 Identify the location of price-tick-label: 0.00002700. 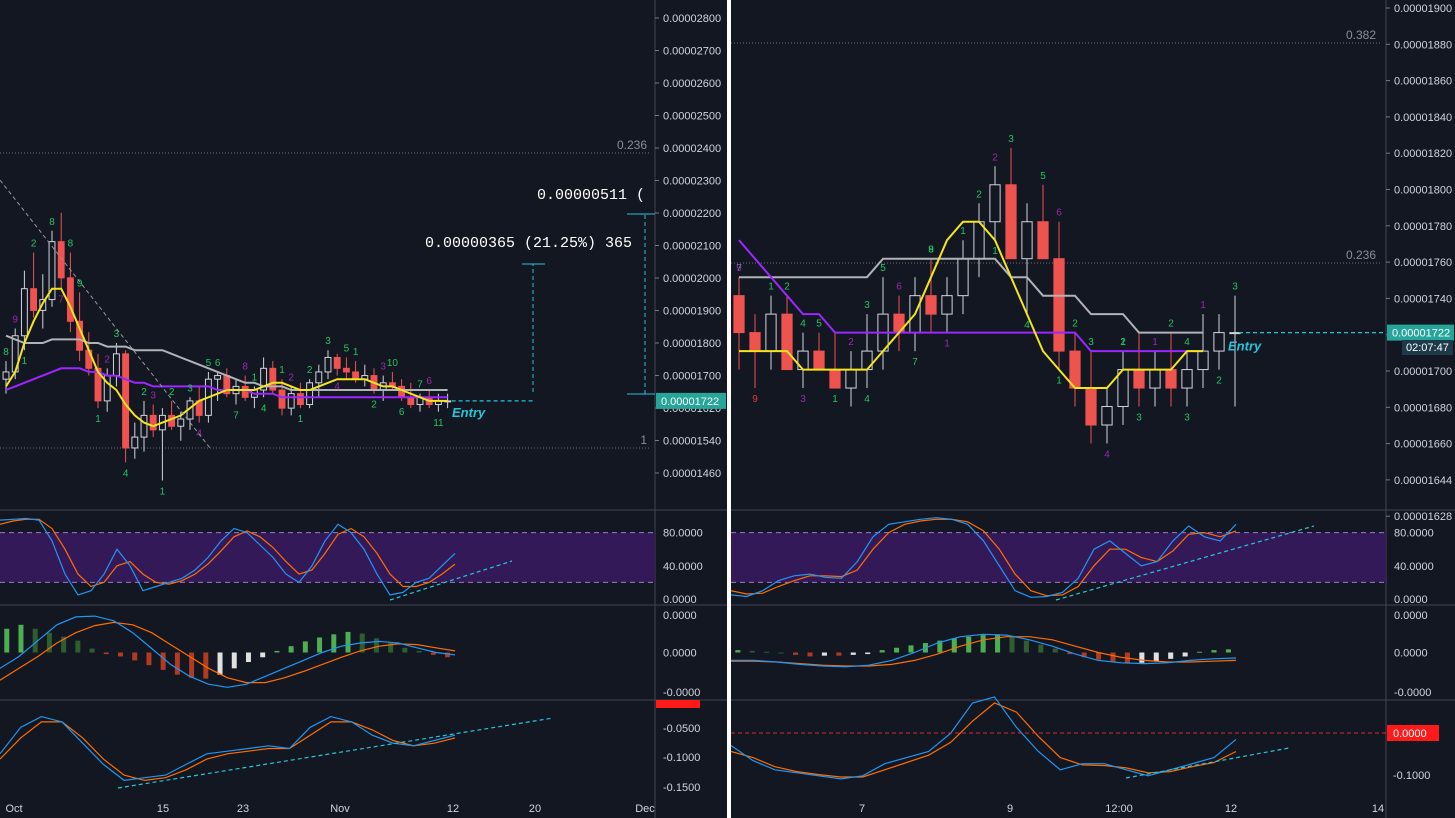
(692, 52).